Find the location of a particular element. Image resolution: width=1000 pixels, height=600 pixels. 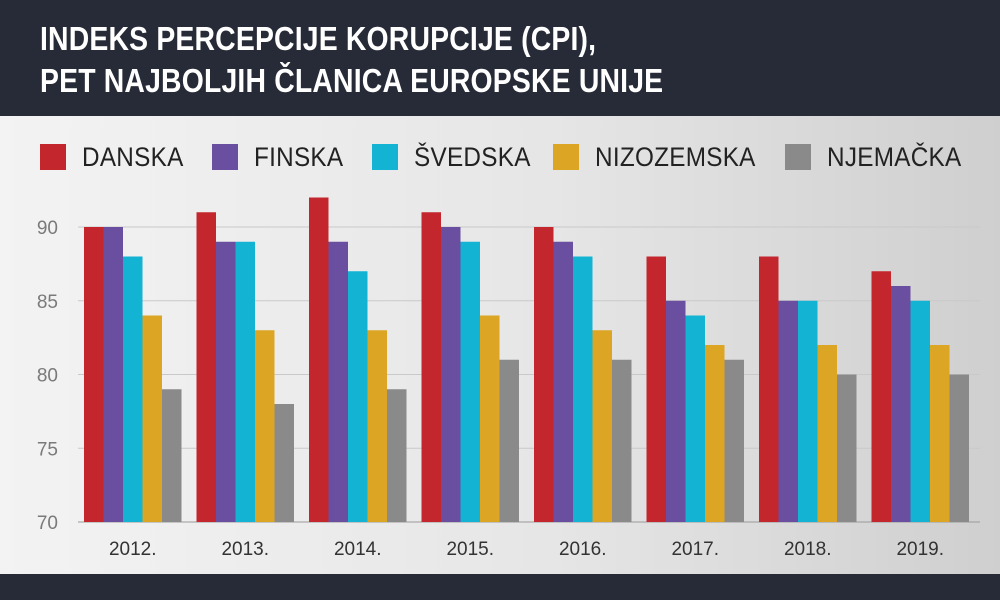

bar-švedska-2015 is located at coordinates (470, 381).